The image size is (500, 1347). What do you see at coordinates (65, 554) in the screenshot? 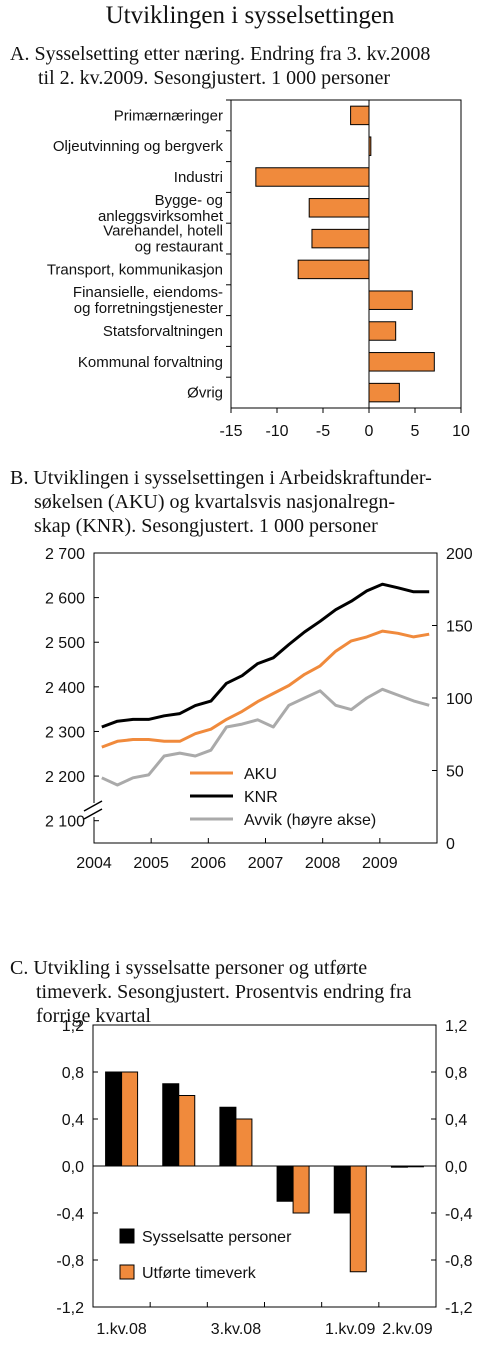
I see `panel-b-left-tick-label: 2 700` at bounding box center [65, 554].